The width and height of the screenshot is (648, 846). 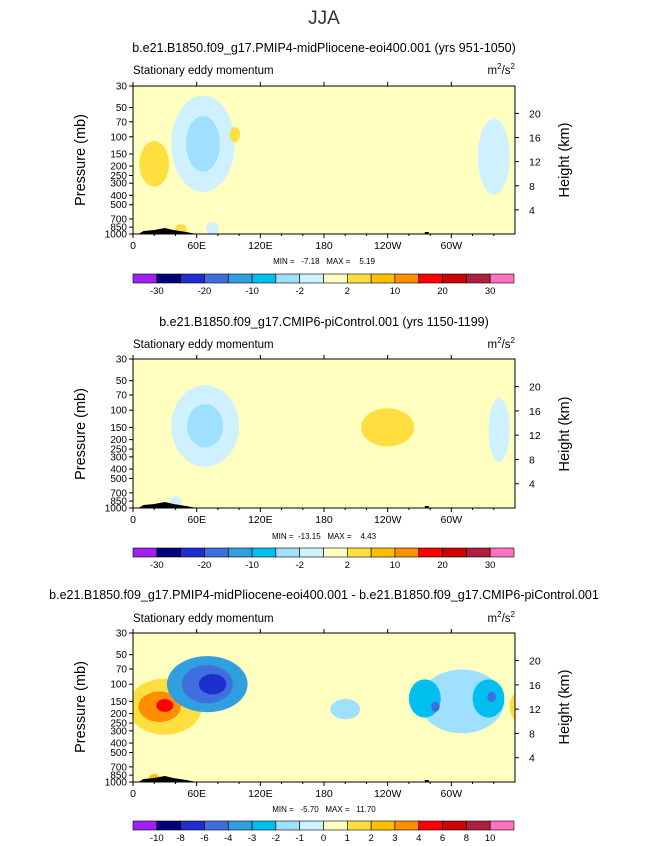 What do you see at coordinates (252, 565) in the screenshot?
I see `colorbar-label: -10` at bounding box center [252, 565].